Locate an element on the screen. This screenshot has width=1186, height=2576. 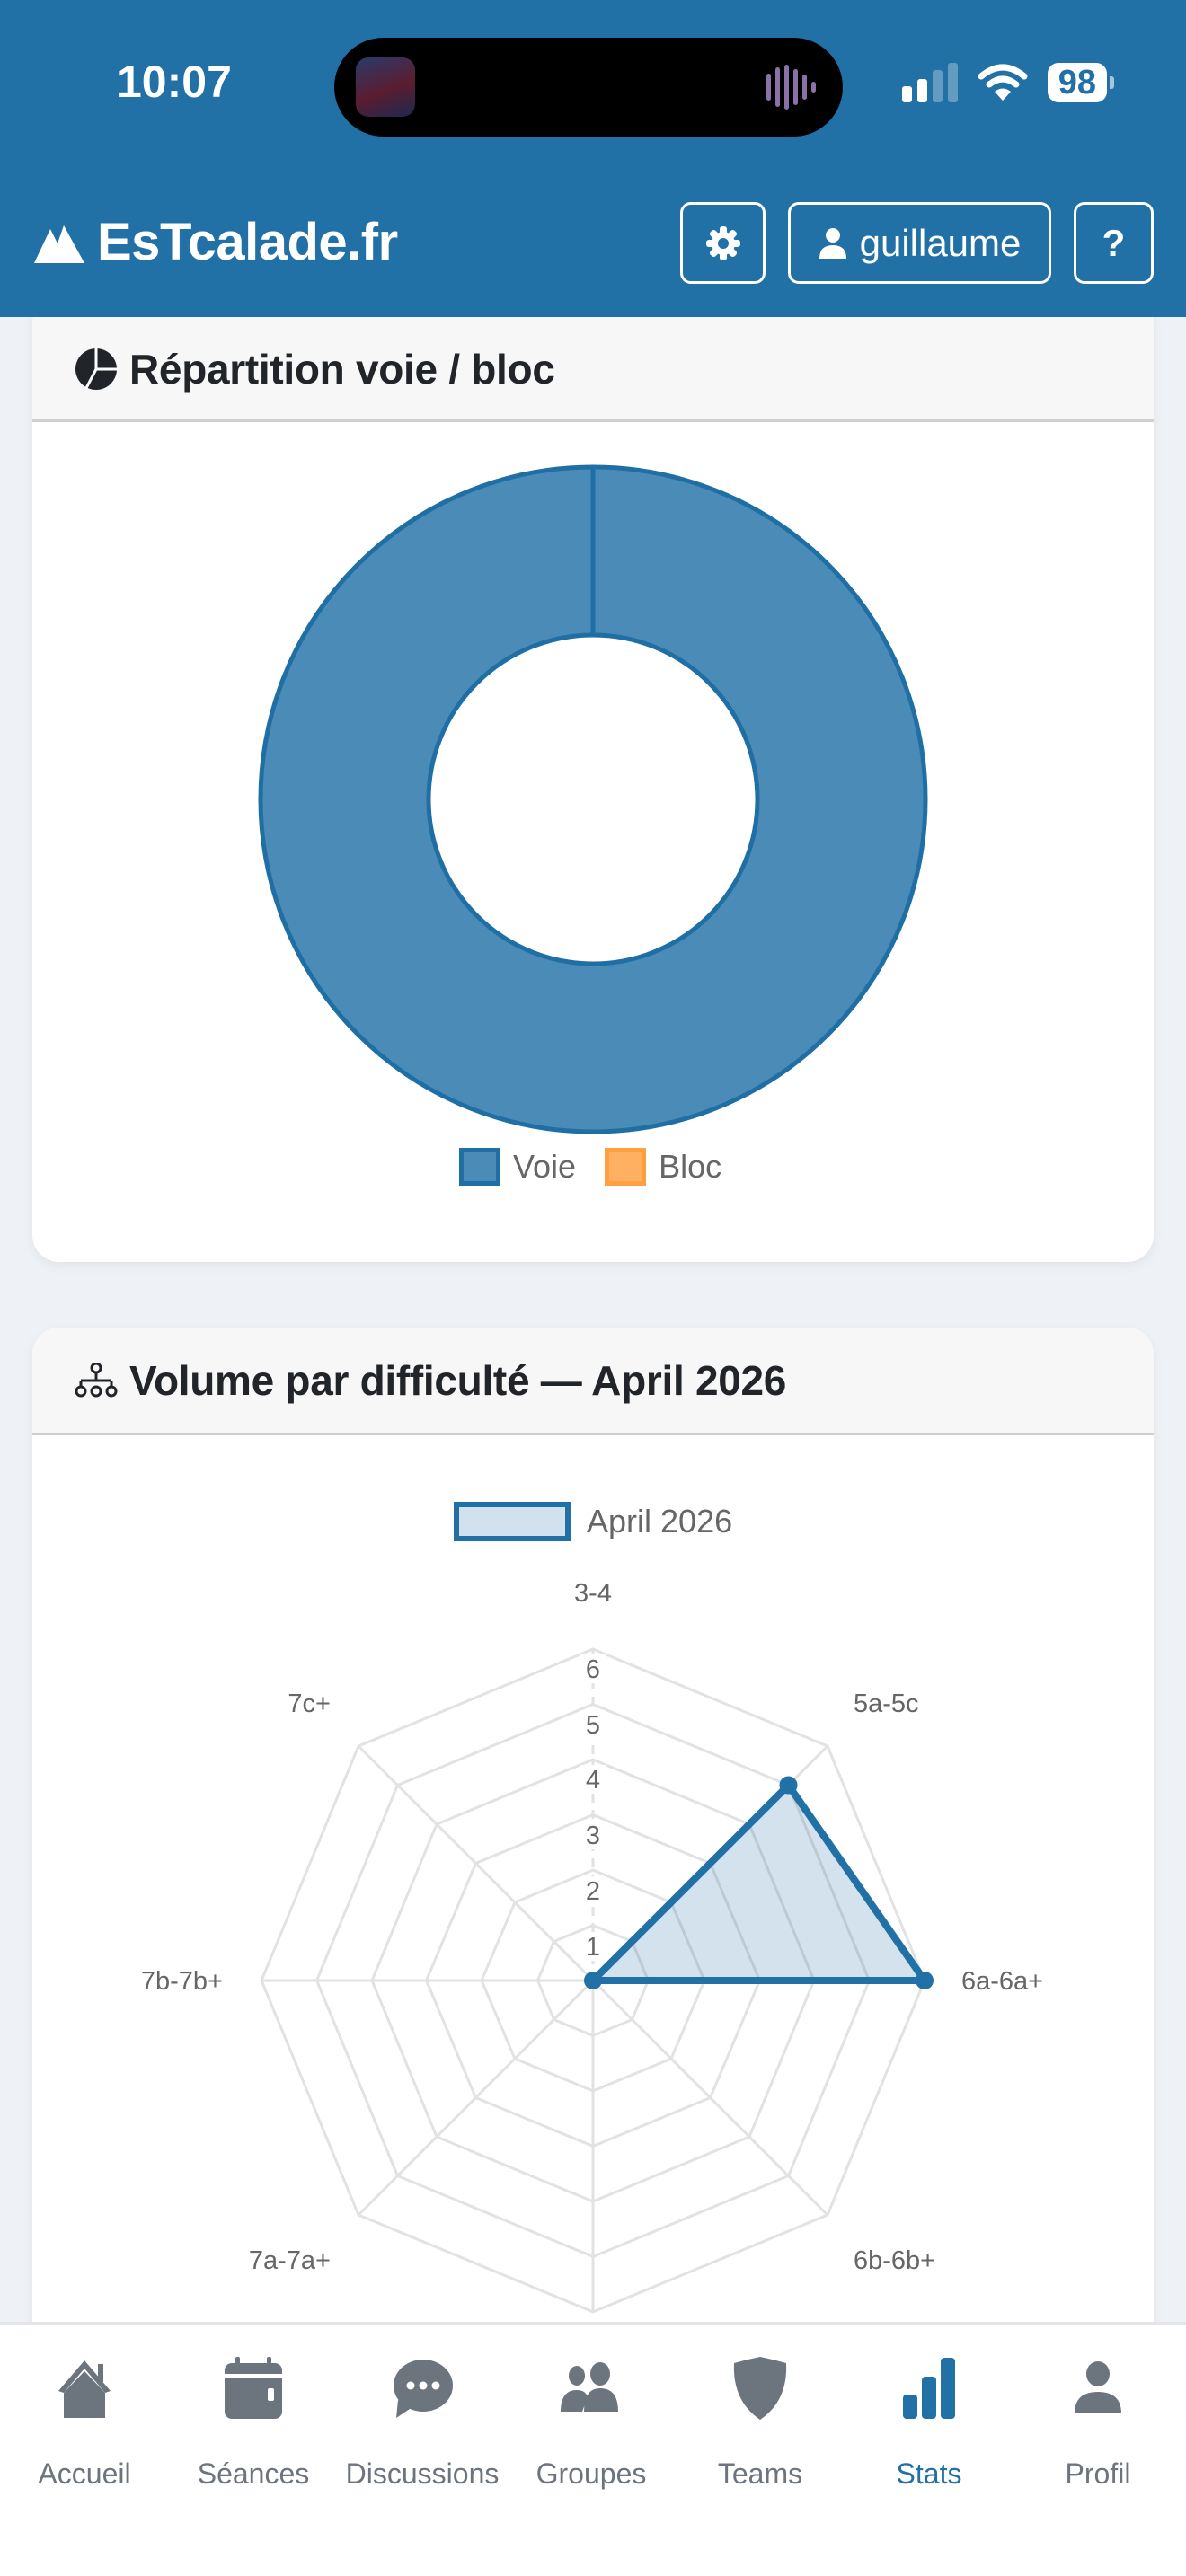
nav-teams: Teams is located at coordinates (760, 2419).